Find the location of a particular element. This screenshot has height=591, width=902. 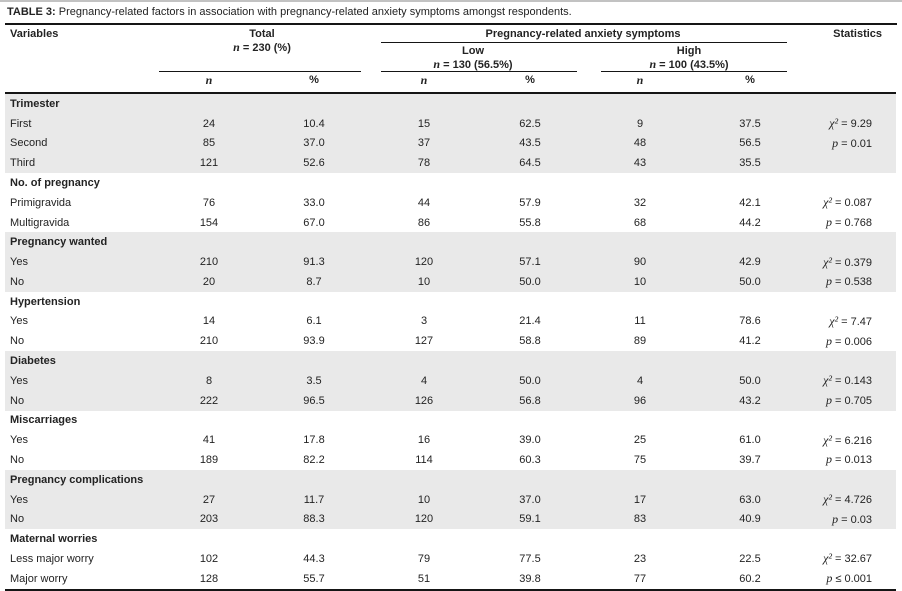

subheader-low-n: n is located at coordinates (424, 79).